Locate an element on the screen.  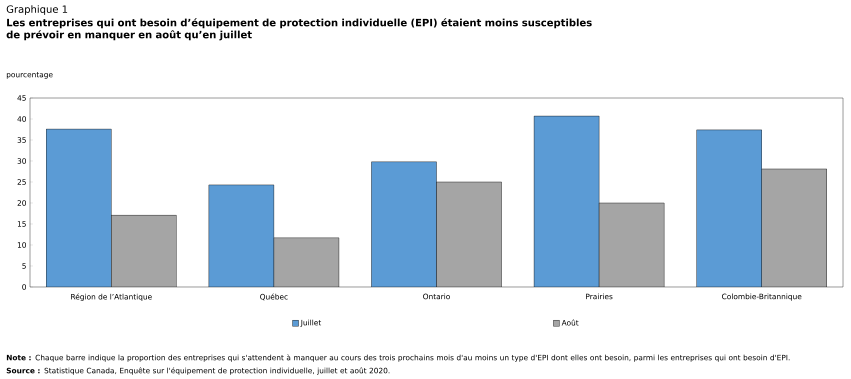
chart-title: Graphique 1 is located at coordinates (37, 10).